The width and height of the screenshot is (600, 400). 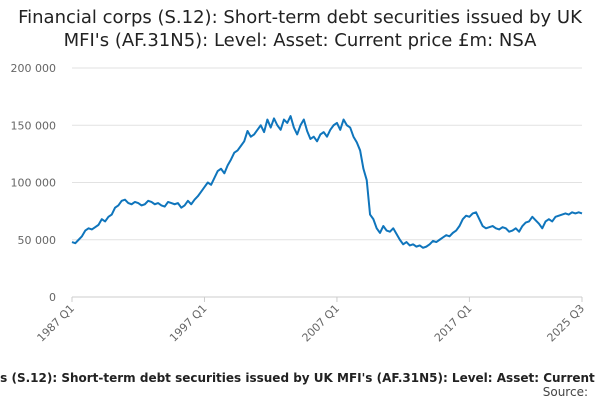 I want to click on x-tick-label: 2017 Q1, so click(x=453, y=323).